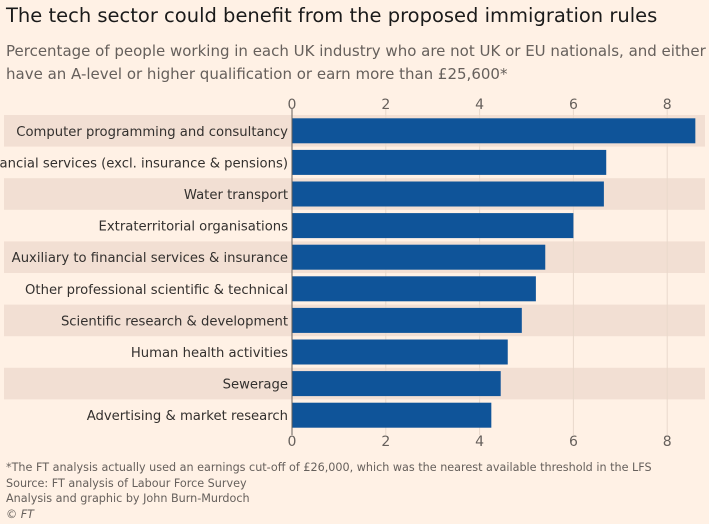  I want to click on x-tick-label-top: 2, so click(385, 105).